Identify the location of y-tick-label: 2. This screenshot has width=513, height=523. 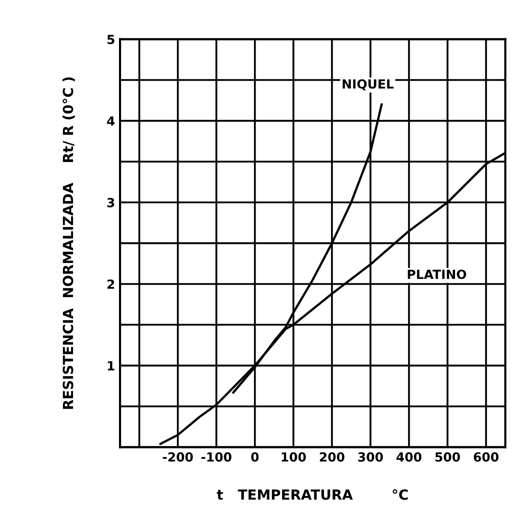
(110, 284).